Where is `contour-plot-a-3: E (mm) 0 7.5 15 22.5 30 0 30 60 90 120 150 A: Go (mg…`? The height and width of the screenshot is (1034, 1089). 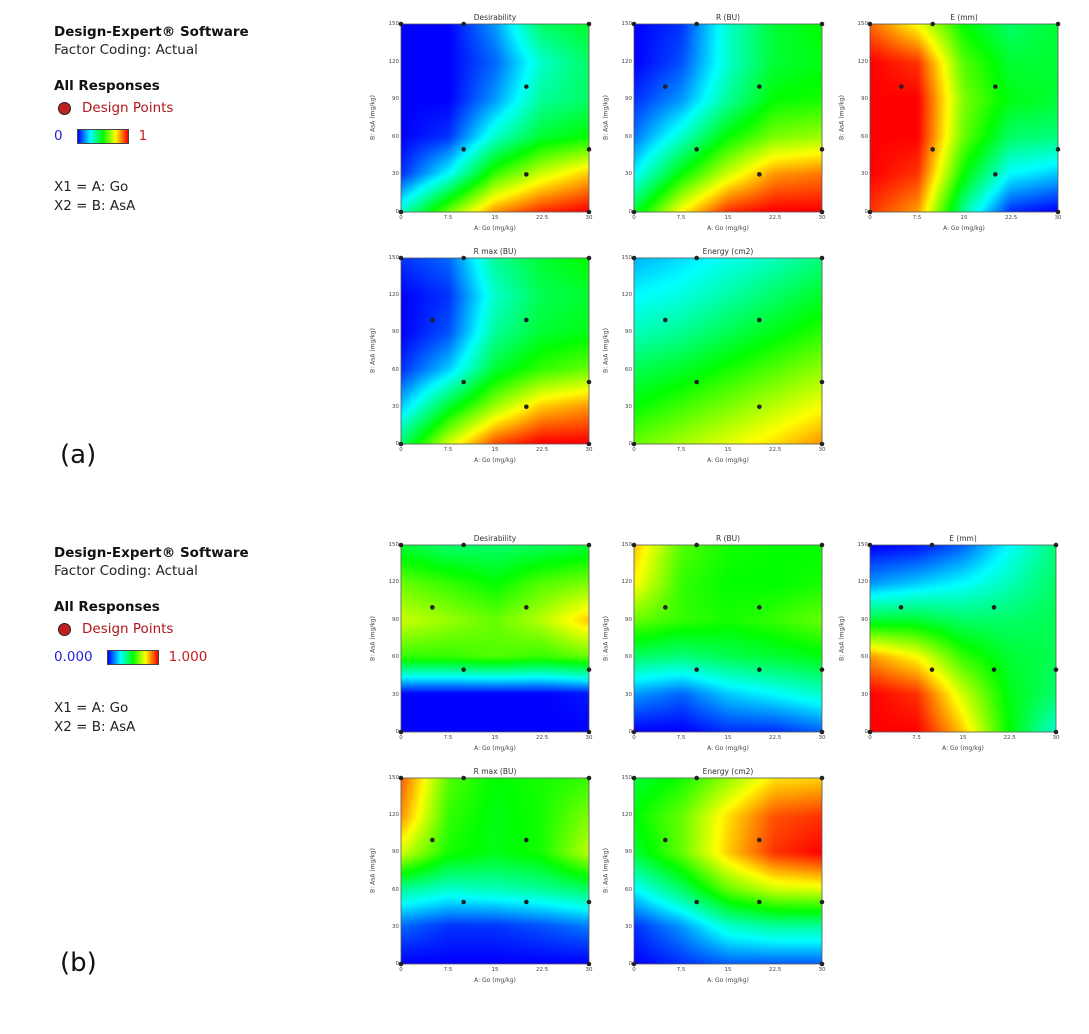
contour-plot-a-3: E (mm) 0 7.5 15 22.5 30 0 30 60 90 120 150 A: Go (mg… is located at coordinates (949, 127).